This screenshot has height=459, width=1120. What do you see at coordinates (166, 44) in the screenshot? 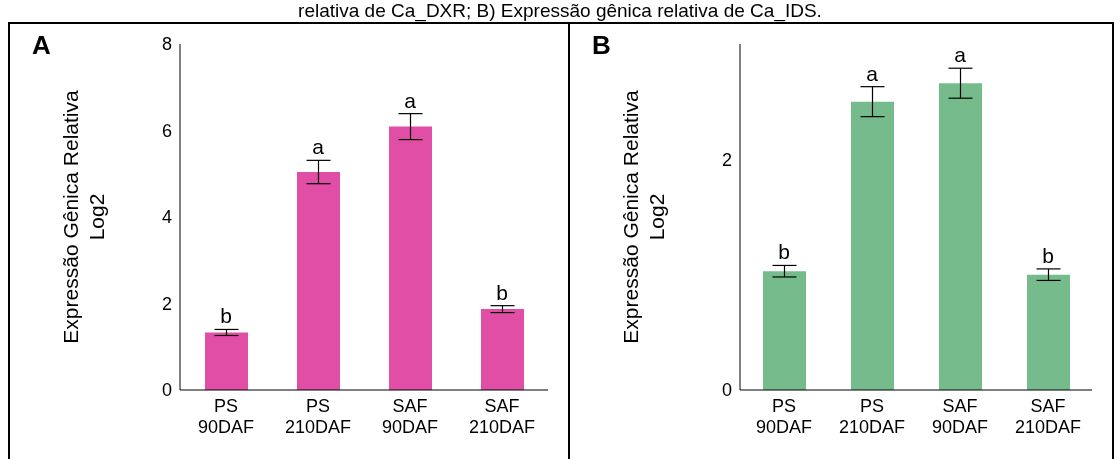
I see `y-tick-label: 8` at bounding box center [166, 44].